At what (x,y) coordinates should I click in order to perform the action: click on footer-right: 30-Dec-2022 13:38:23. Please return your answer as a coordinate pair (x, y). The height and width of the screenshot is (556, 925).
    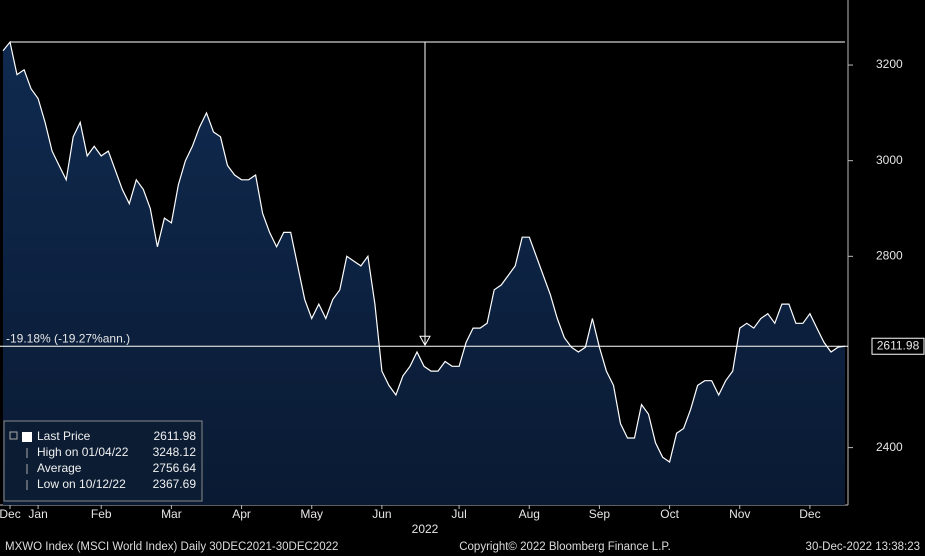
    Looking at the image, I should click on (863, 547).